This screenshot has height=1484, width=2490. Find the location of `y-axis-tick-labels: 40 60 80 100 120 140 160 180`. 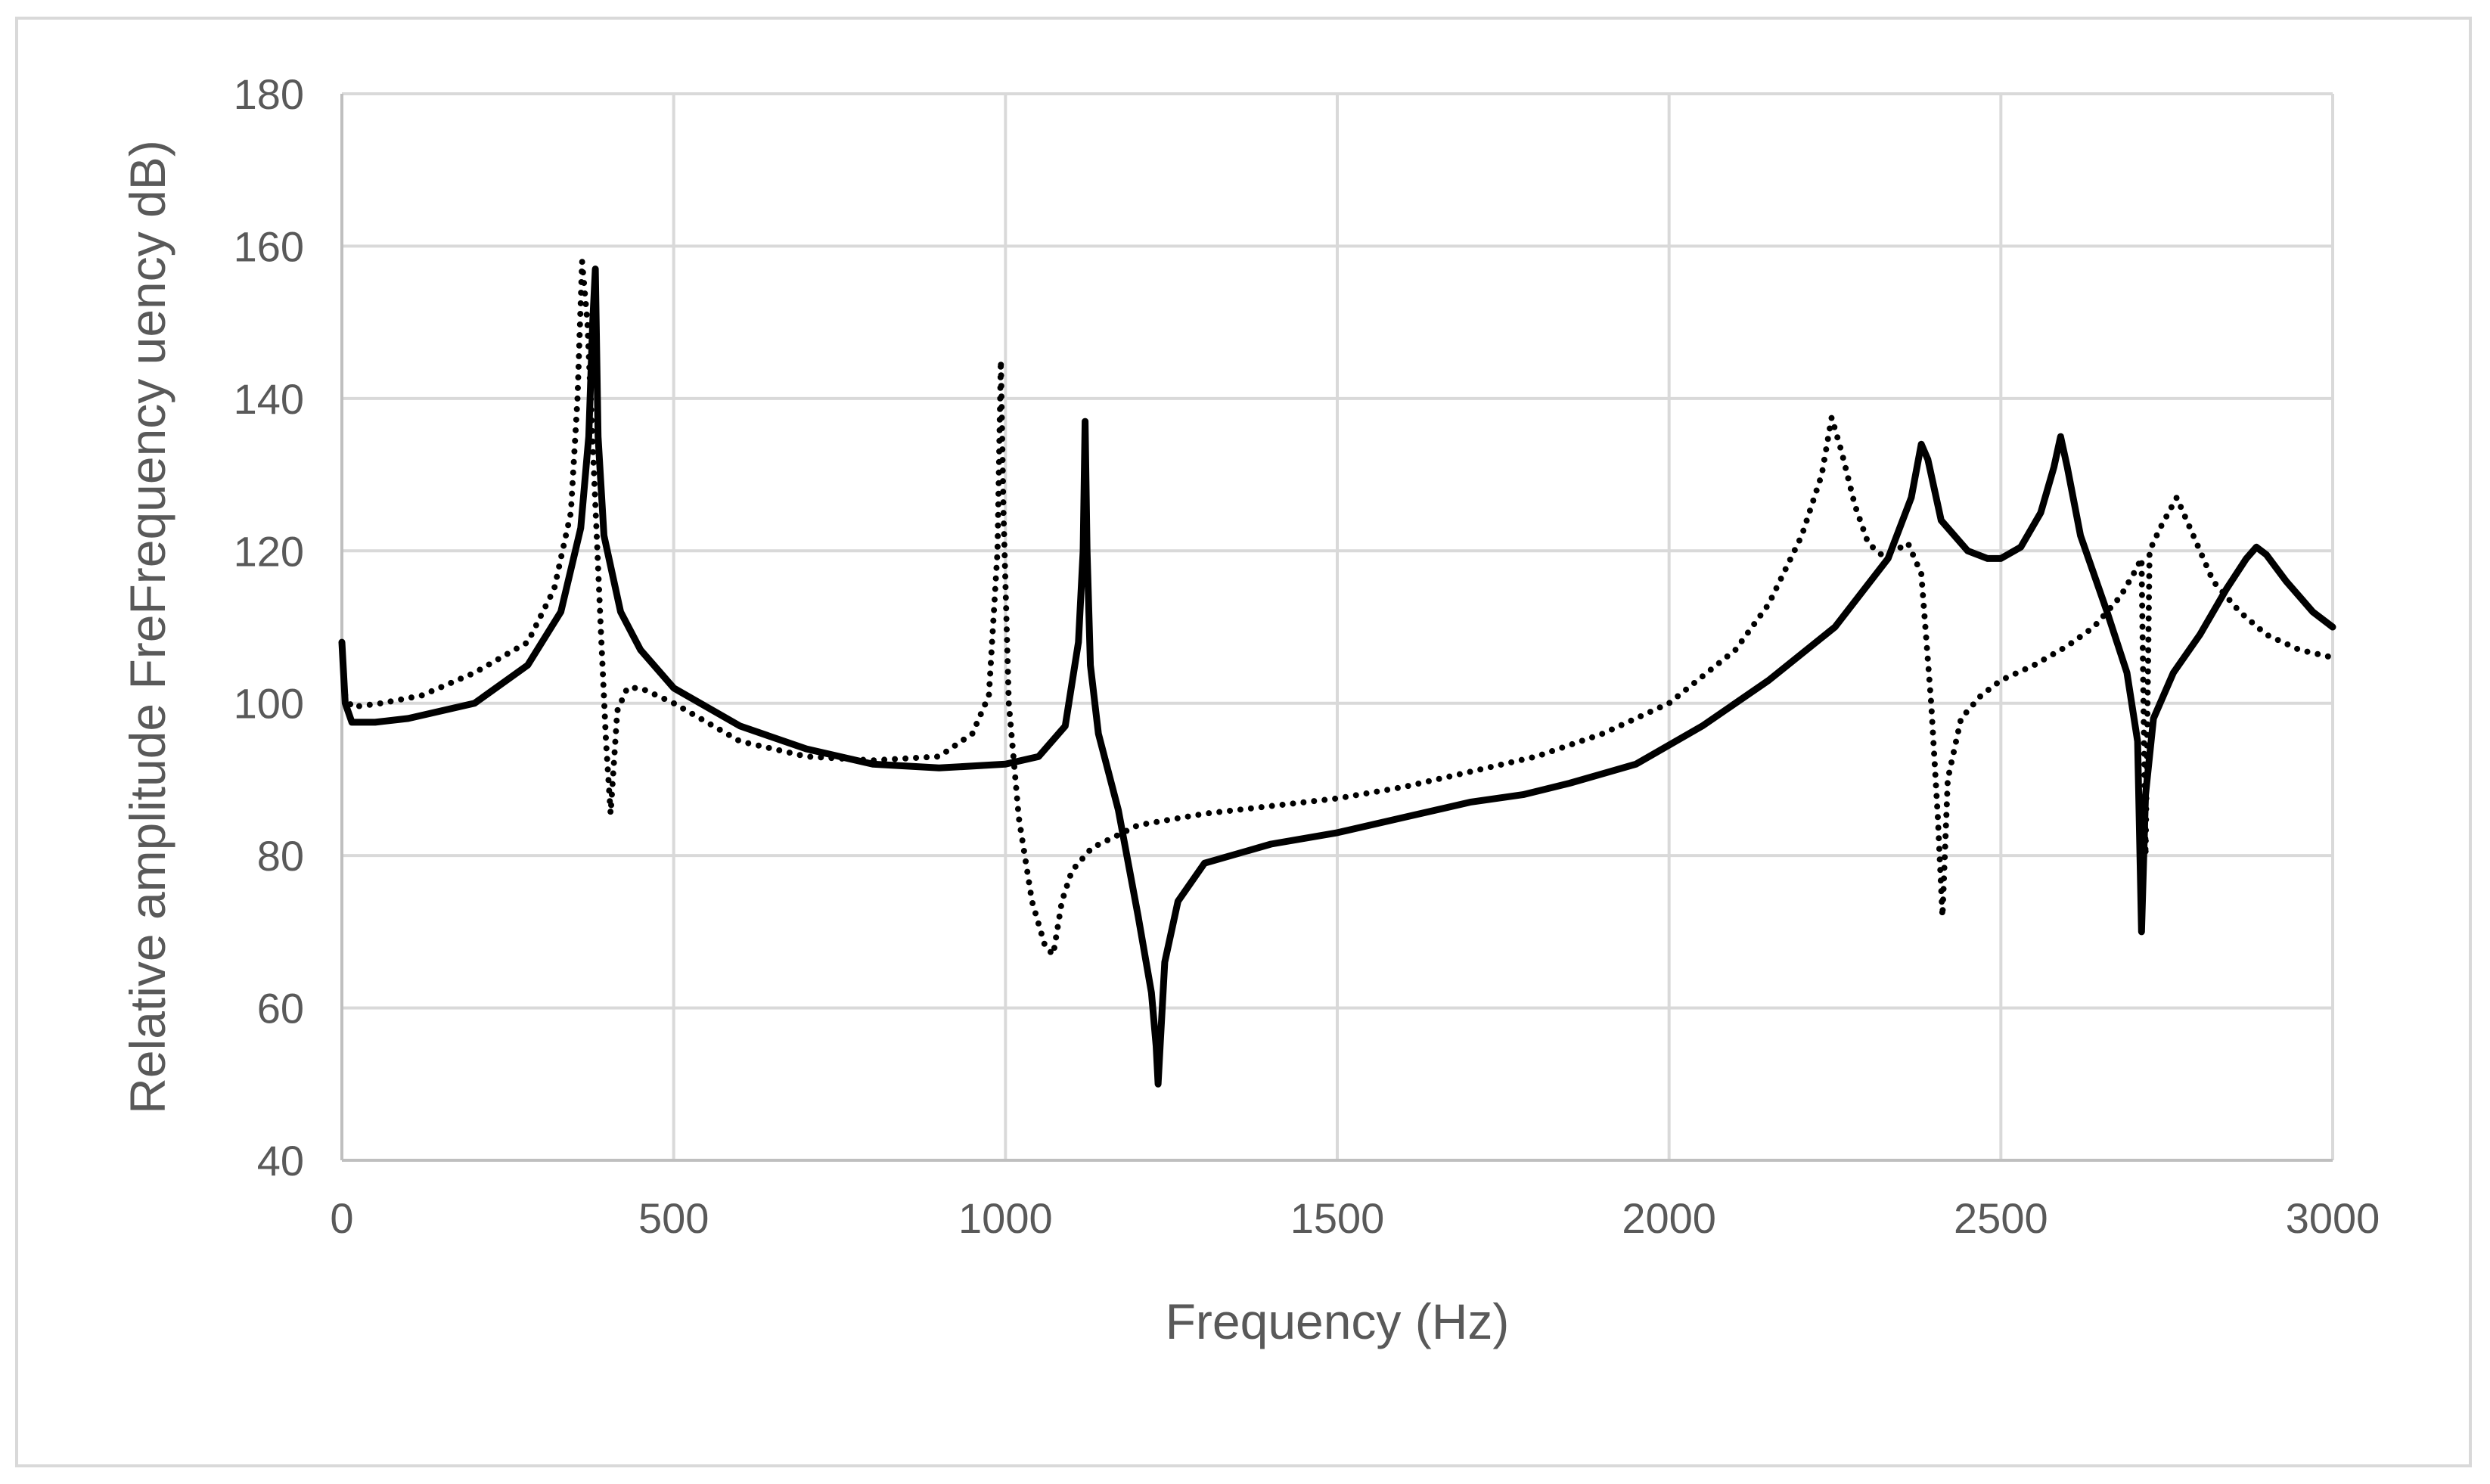

y-axis-tick-labels: 40 60 80 100 120 140 160 180 is located at coordinates (269, 627).